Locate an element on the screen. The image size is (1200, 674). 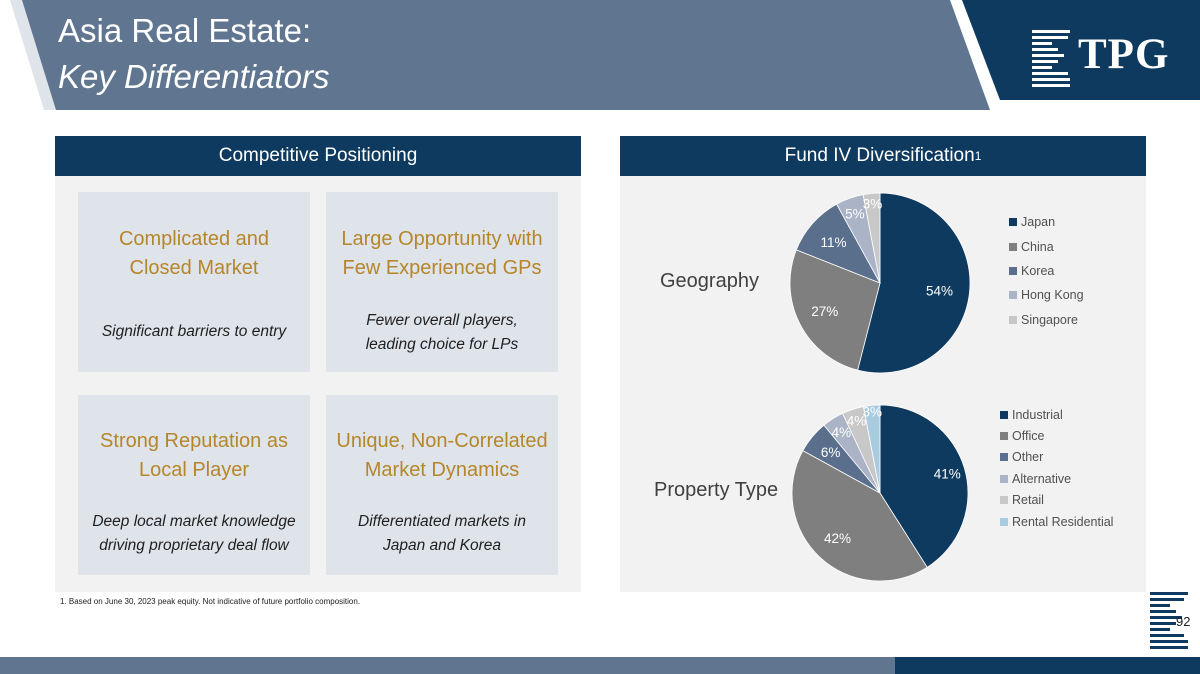
legend-item-china: China is located at coordinates (1046, 246).